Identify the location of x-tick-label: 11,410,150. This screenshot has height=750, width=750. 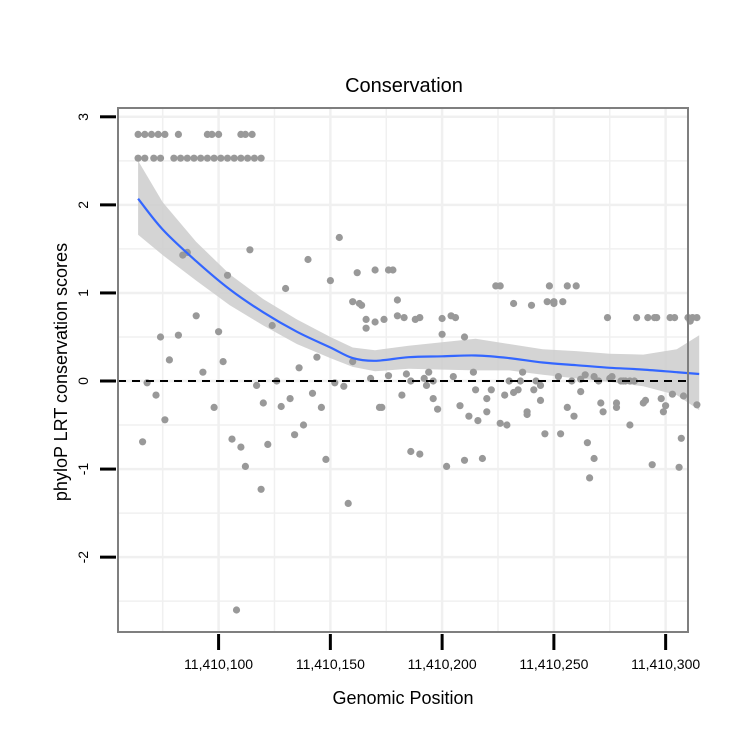
(330, 664).